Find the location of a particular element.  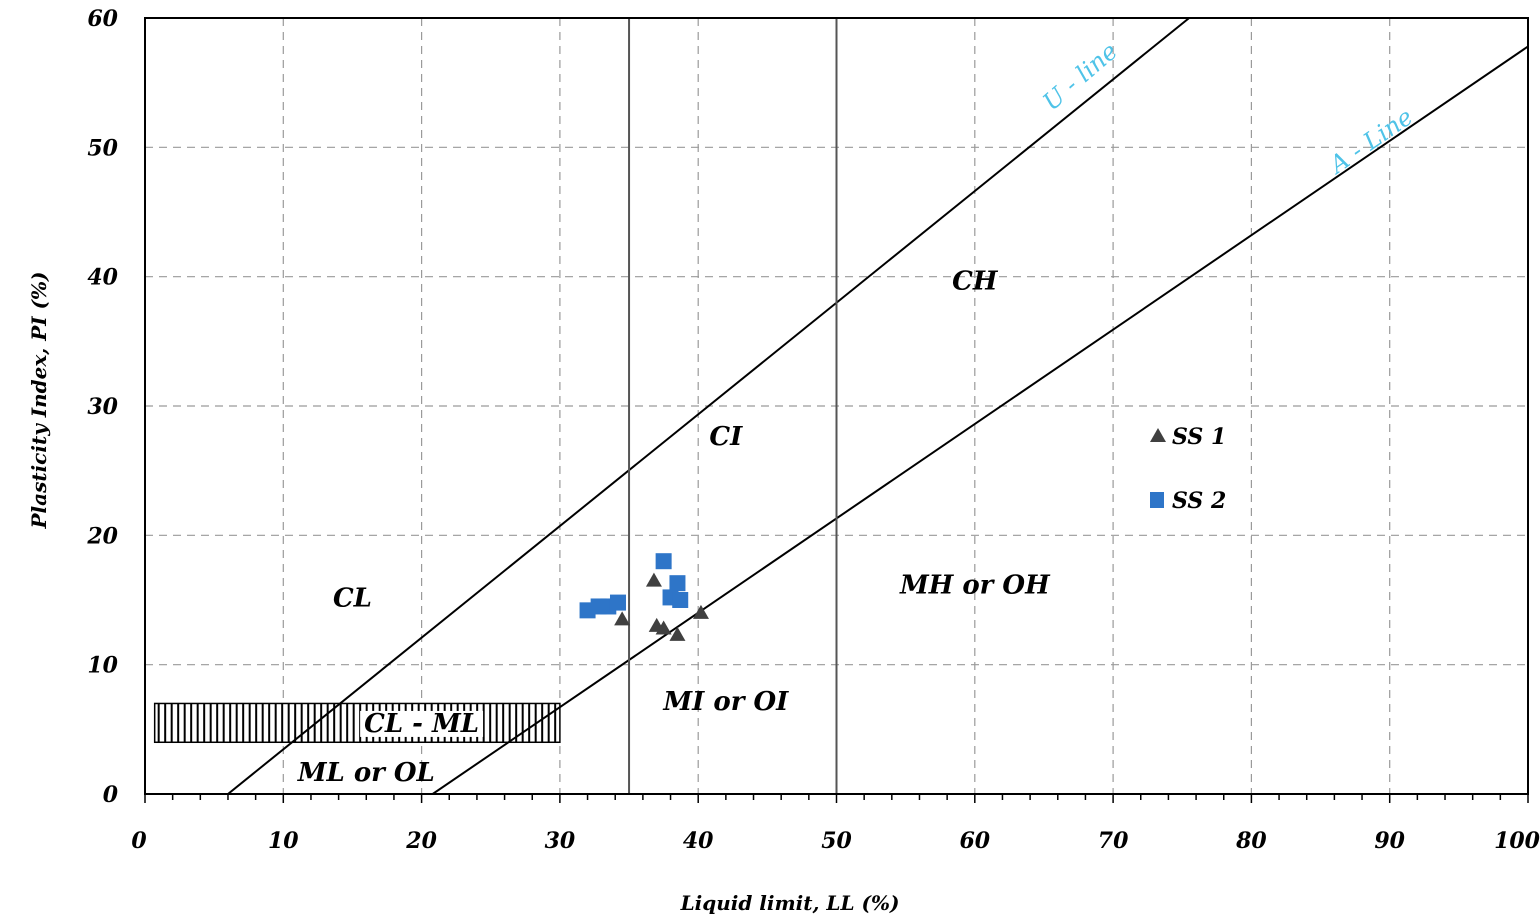

y-tick-label-50: 50 is located at coordinates (102, 148).